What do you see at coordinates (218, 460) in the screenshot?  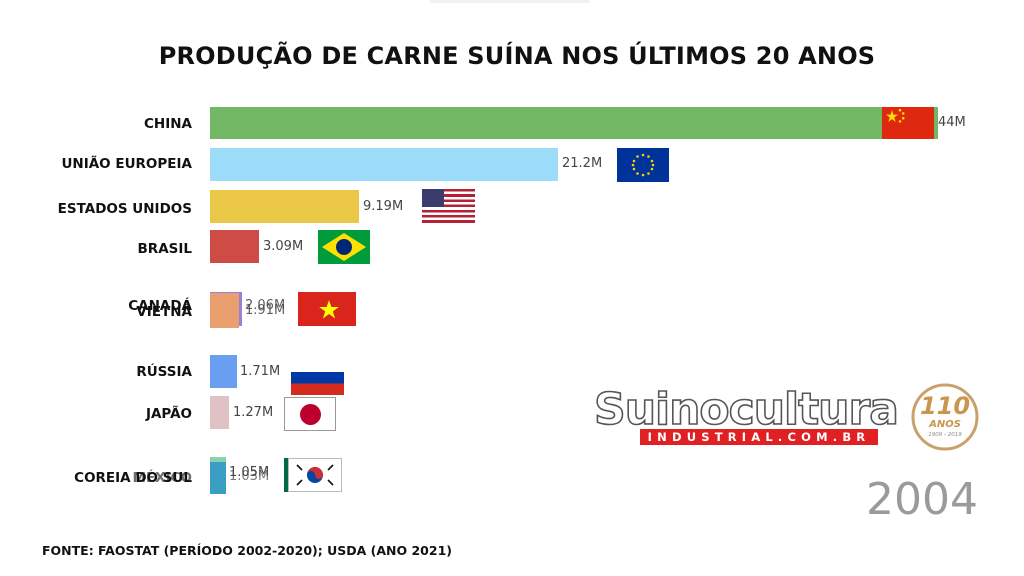 I see `bar-mexico` at bounding box center [218, 460].